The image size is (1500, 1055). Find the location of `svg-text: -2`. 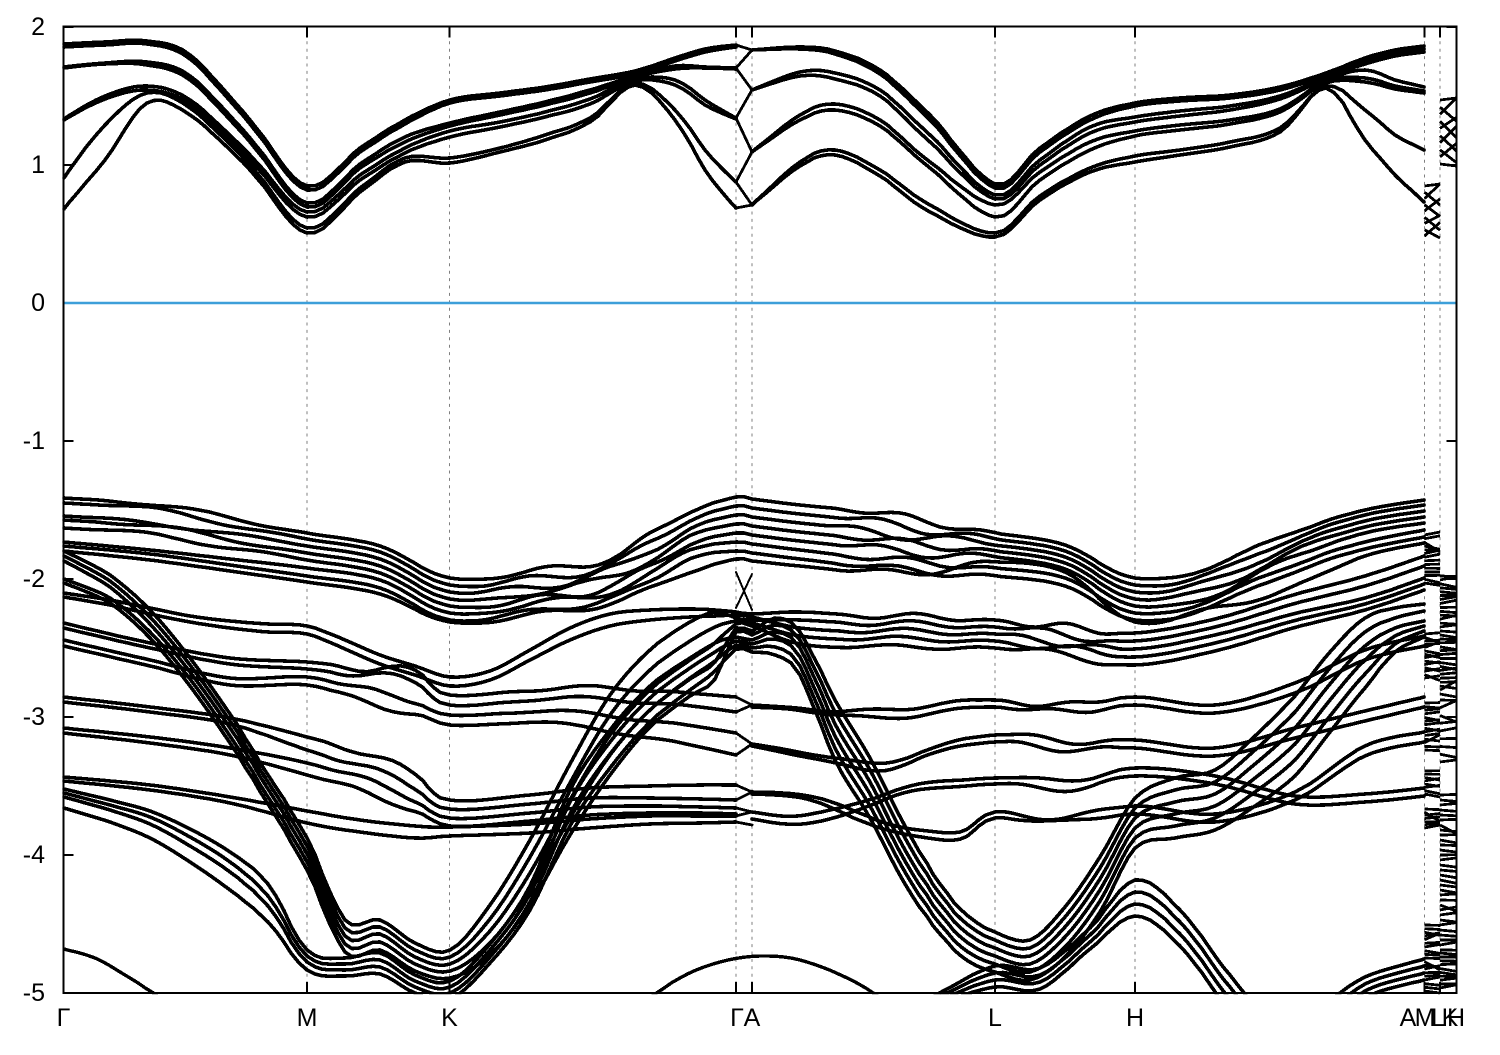

svg-text: -2 is located at coordinates (34, 579).